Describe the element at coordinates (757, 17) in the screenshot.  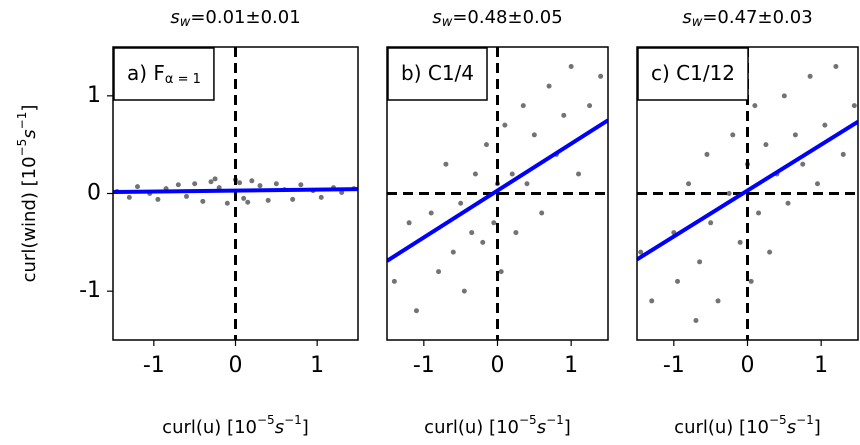
I see `panel-title-part: =0.47±0.03` at that location.